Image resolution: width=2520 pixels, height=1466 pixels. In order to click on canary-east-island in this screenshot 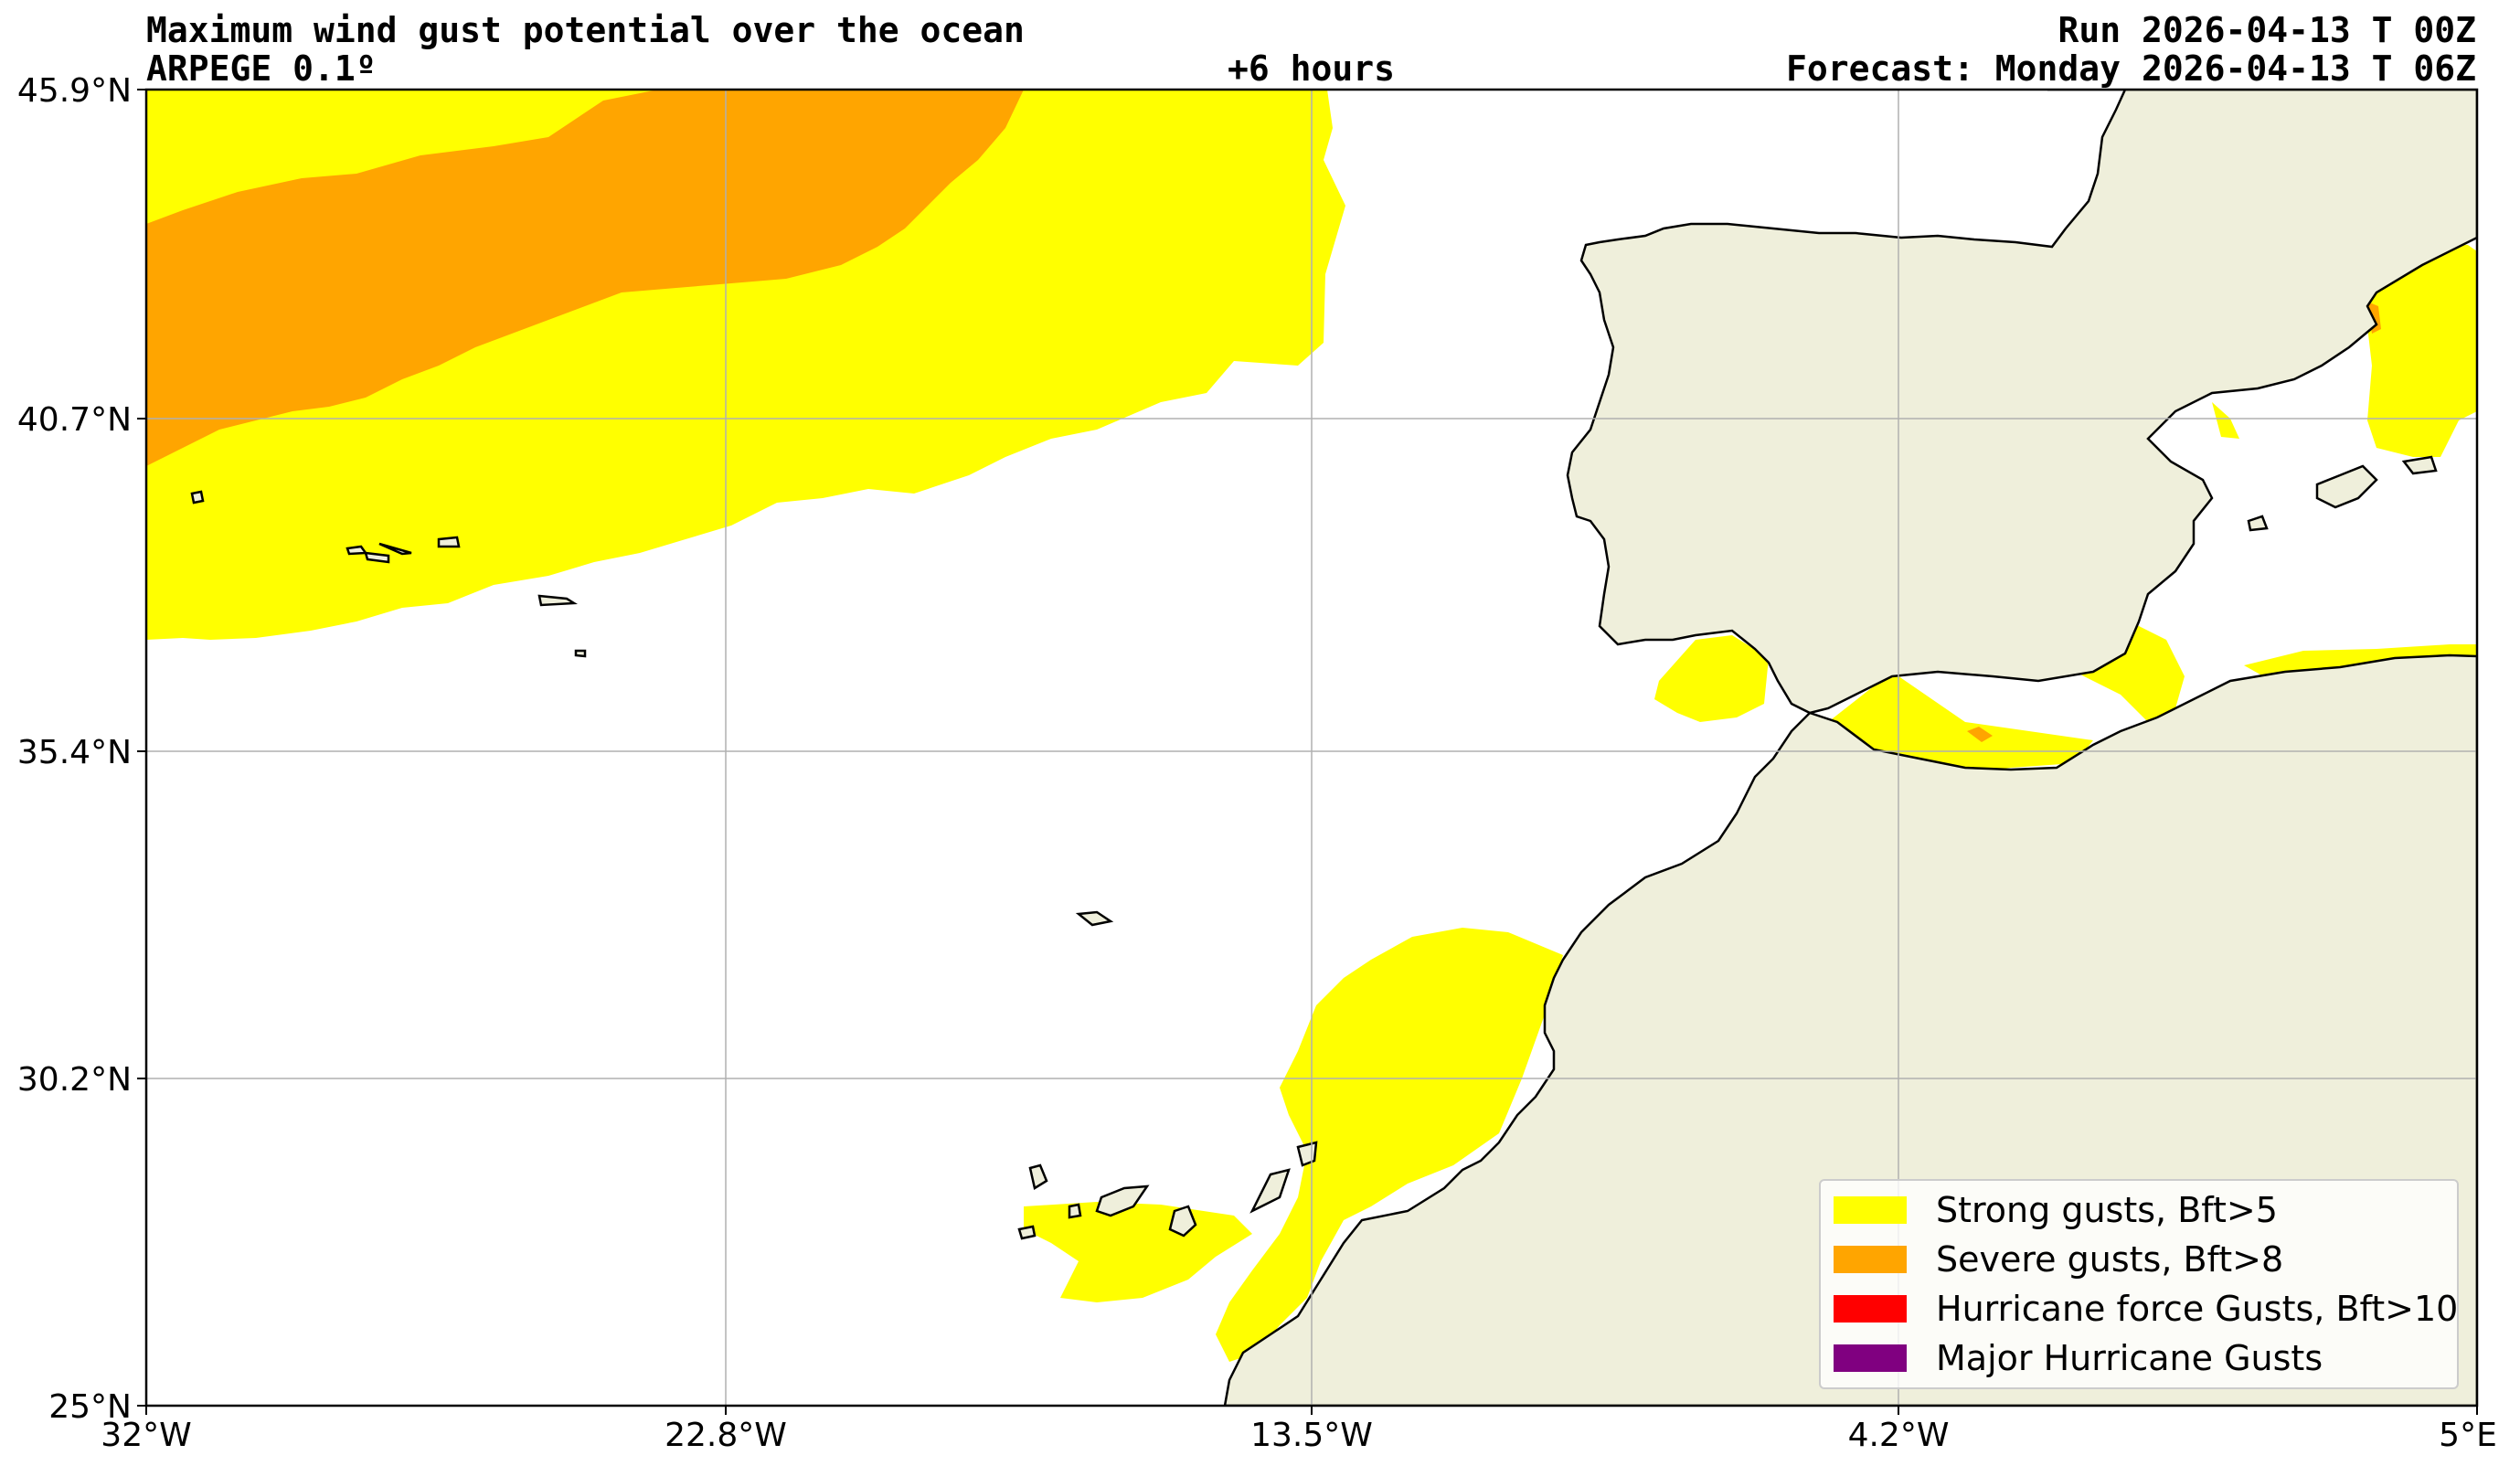, I will do `click(1307, 1154)`.